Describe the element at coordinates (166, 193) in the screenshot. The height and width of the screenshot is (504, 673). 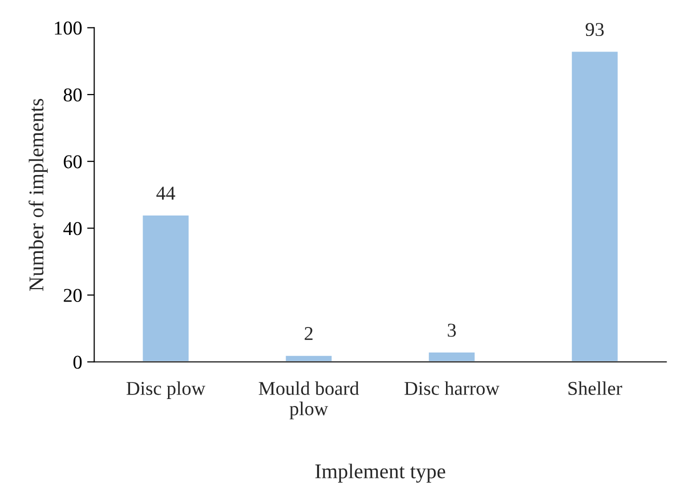
I see `data-label: 44` at that location.